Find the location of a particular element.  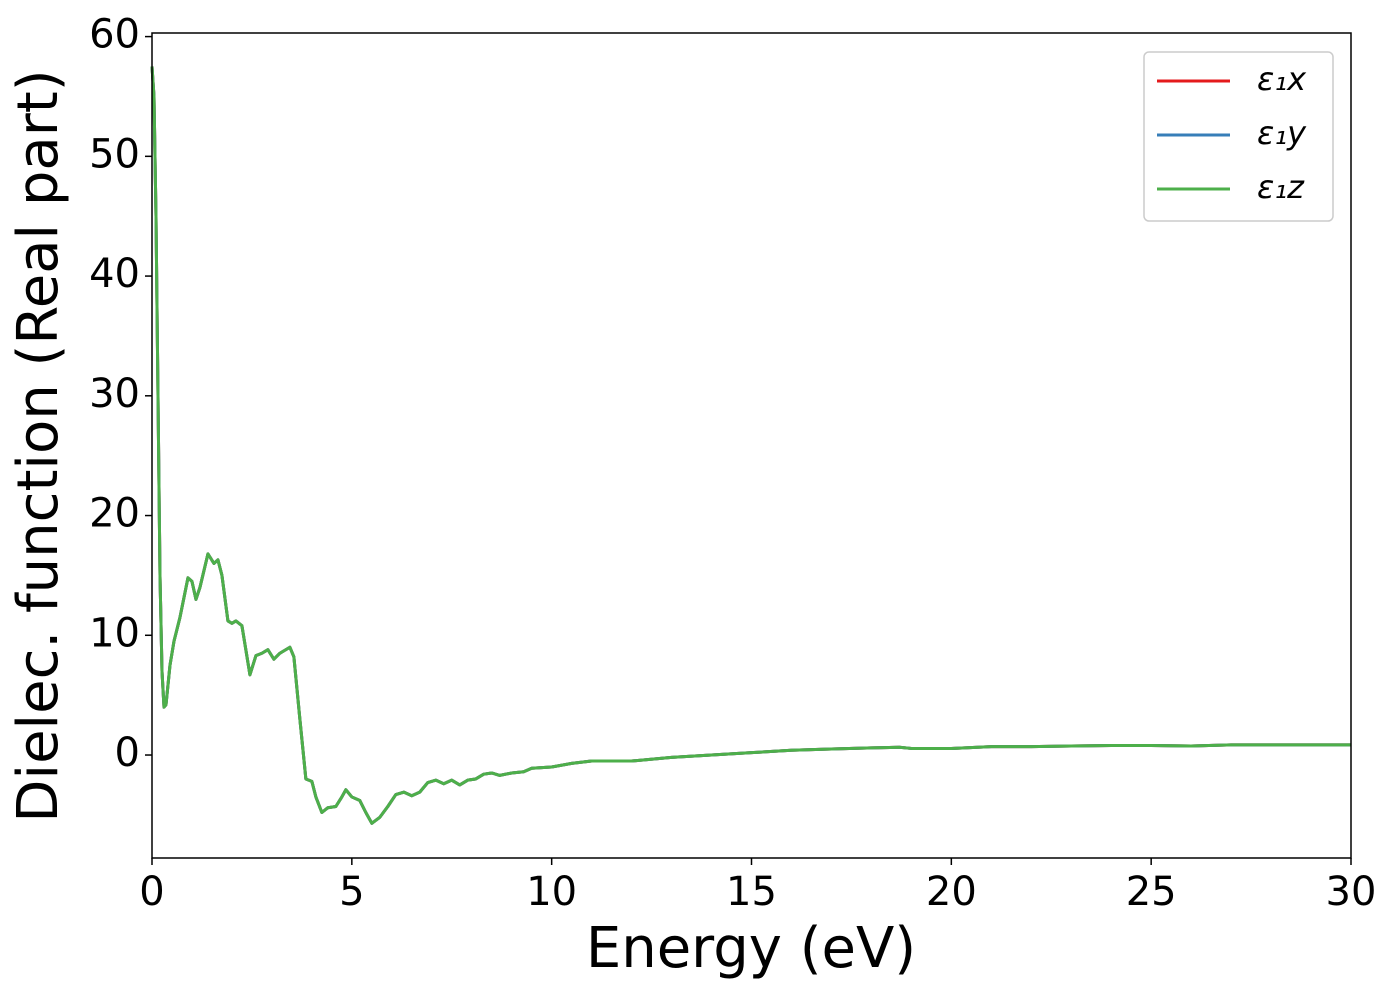

legend-box is located at coordinates (1238, 136).